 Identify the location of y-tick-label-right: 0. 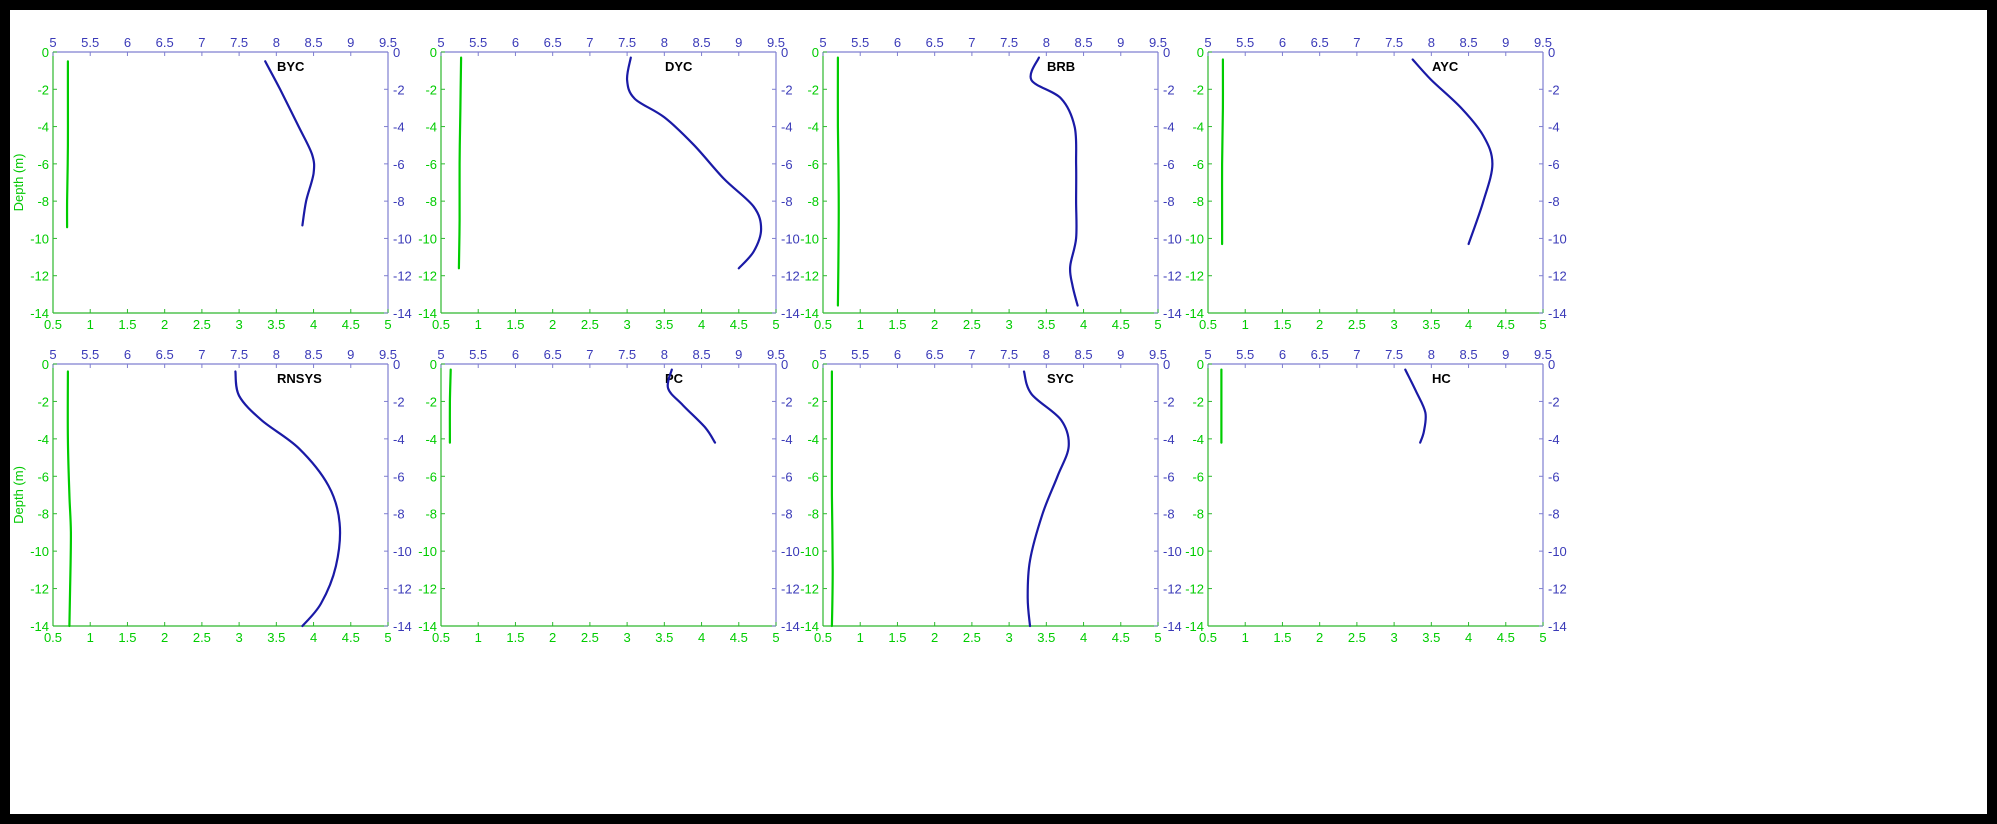
(784, 52).